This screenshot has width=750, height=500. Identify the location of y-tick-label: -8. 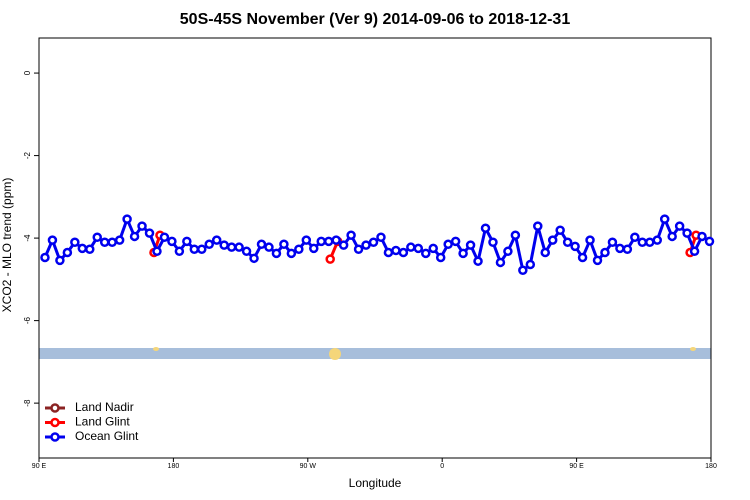
(27, 403).